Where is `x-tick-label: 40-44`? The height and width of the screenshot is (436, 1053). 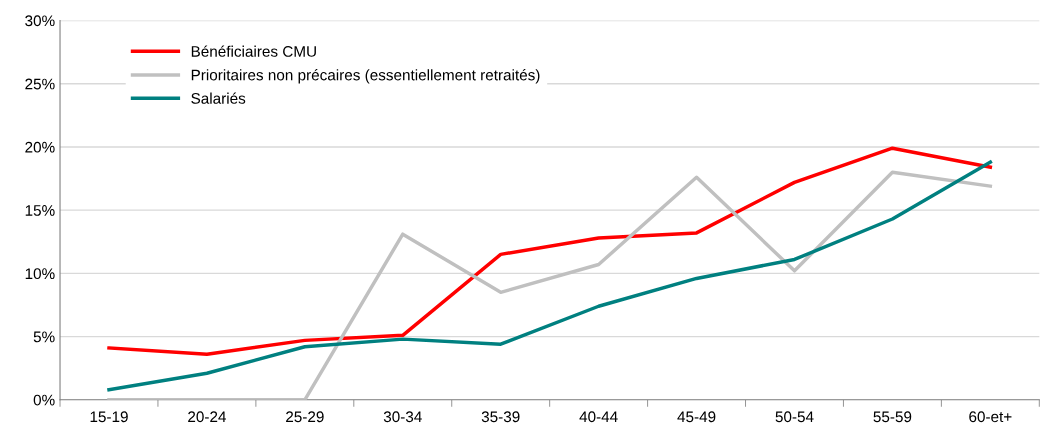 x-tick-label: 40-44 is located at coordinates (598, 417).